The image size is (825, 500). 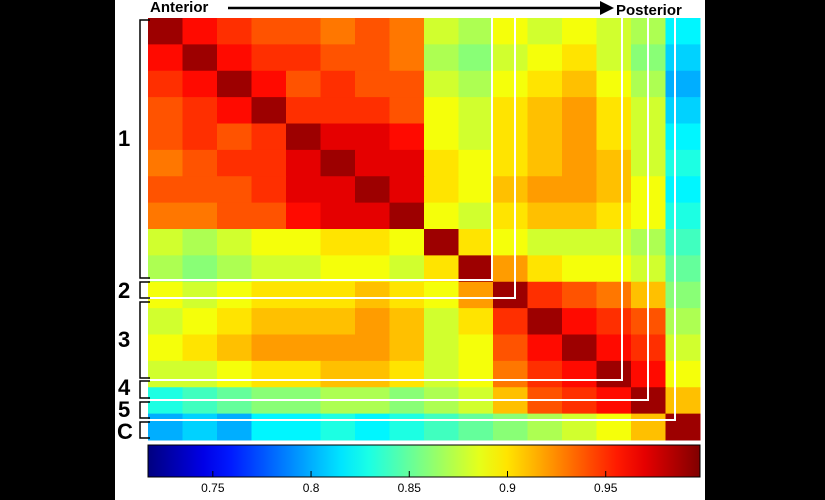 What do you see at coordinates (179, 8) in the screenshot?
I see `anterior-label: Anterior` at bounding box center [179, 8].